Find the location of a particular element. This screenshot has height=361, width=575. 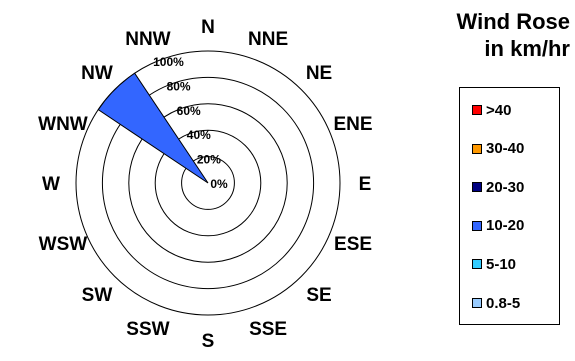

chart-title-block: Wind Rose in km/hr is located at coordinates (480, 35).